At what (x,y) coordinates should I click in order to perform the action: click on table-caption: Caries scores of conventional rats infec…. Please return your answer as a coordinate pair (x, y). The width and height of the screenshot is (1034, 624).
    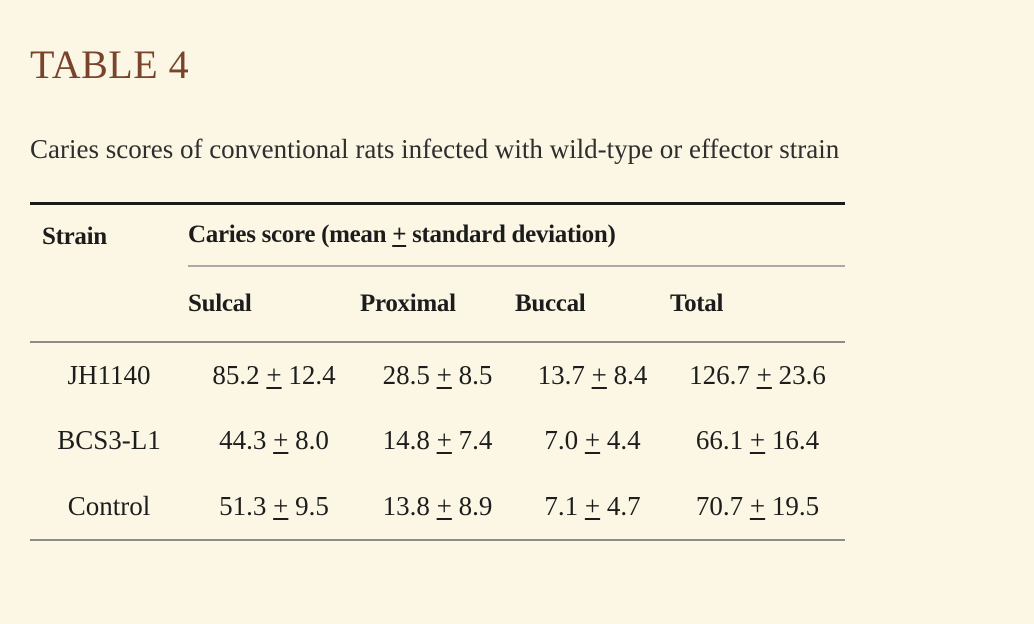
    Looking at the image, I should click on (435, 149).